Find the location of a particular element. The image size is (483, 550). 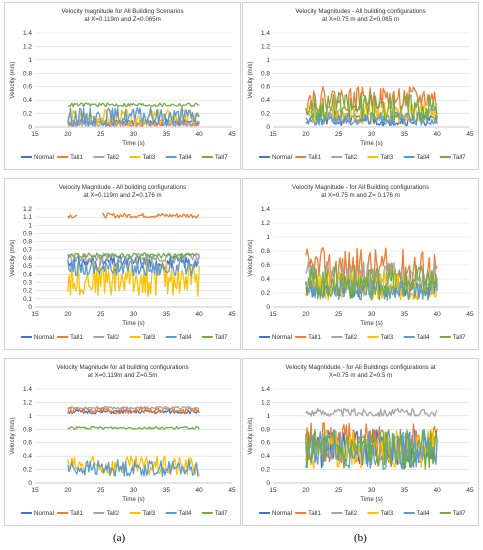

y-tick-label: 1.1 is located at coordinates (27, 217).